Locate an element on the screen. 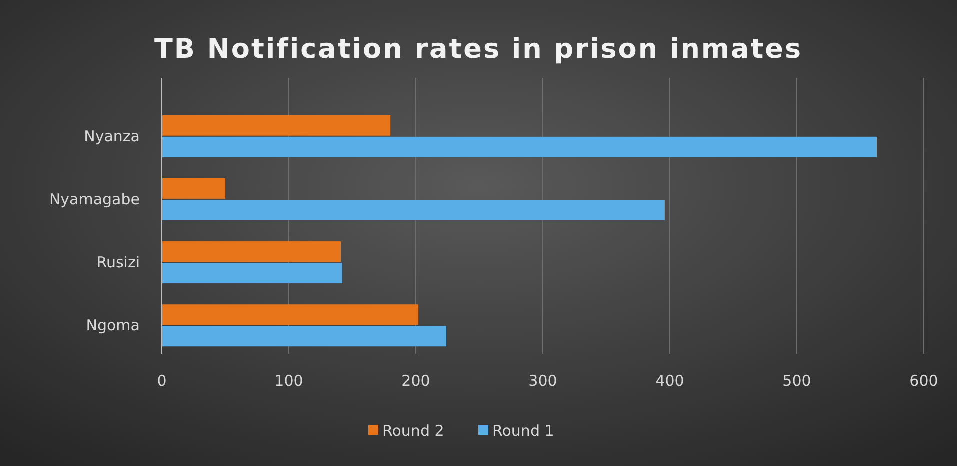 Image resolution: width=957 pixels, height=466 pixels. x-tick-label: 100 is located at coordinates (289, 381).